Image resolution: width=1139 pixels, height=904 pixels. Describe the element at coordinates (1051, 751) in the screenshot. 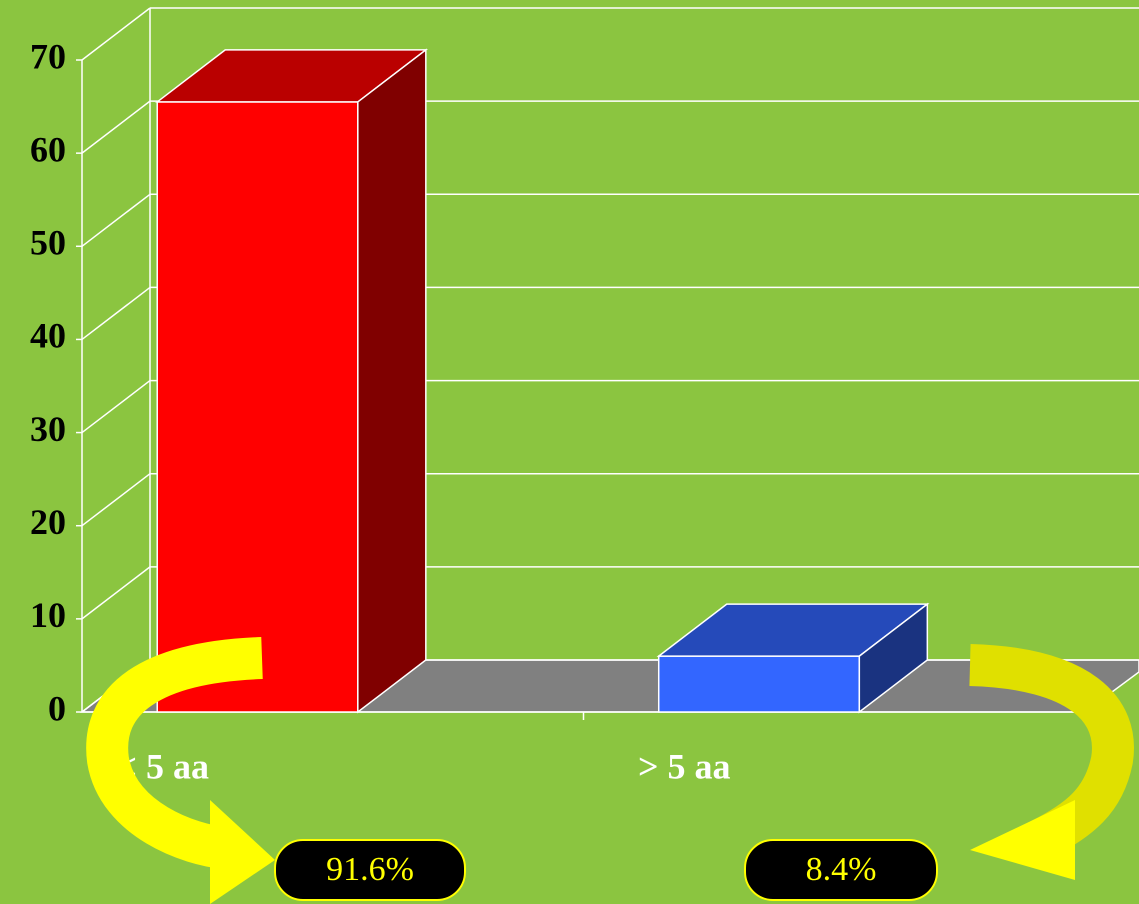

I see `arrow-right` at that location.